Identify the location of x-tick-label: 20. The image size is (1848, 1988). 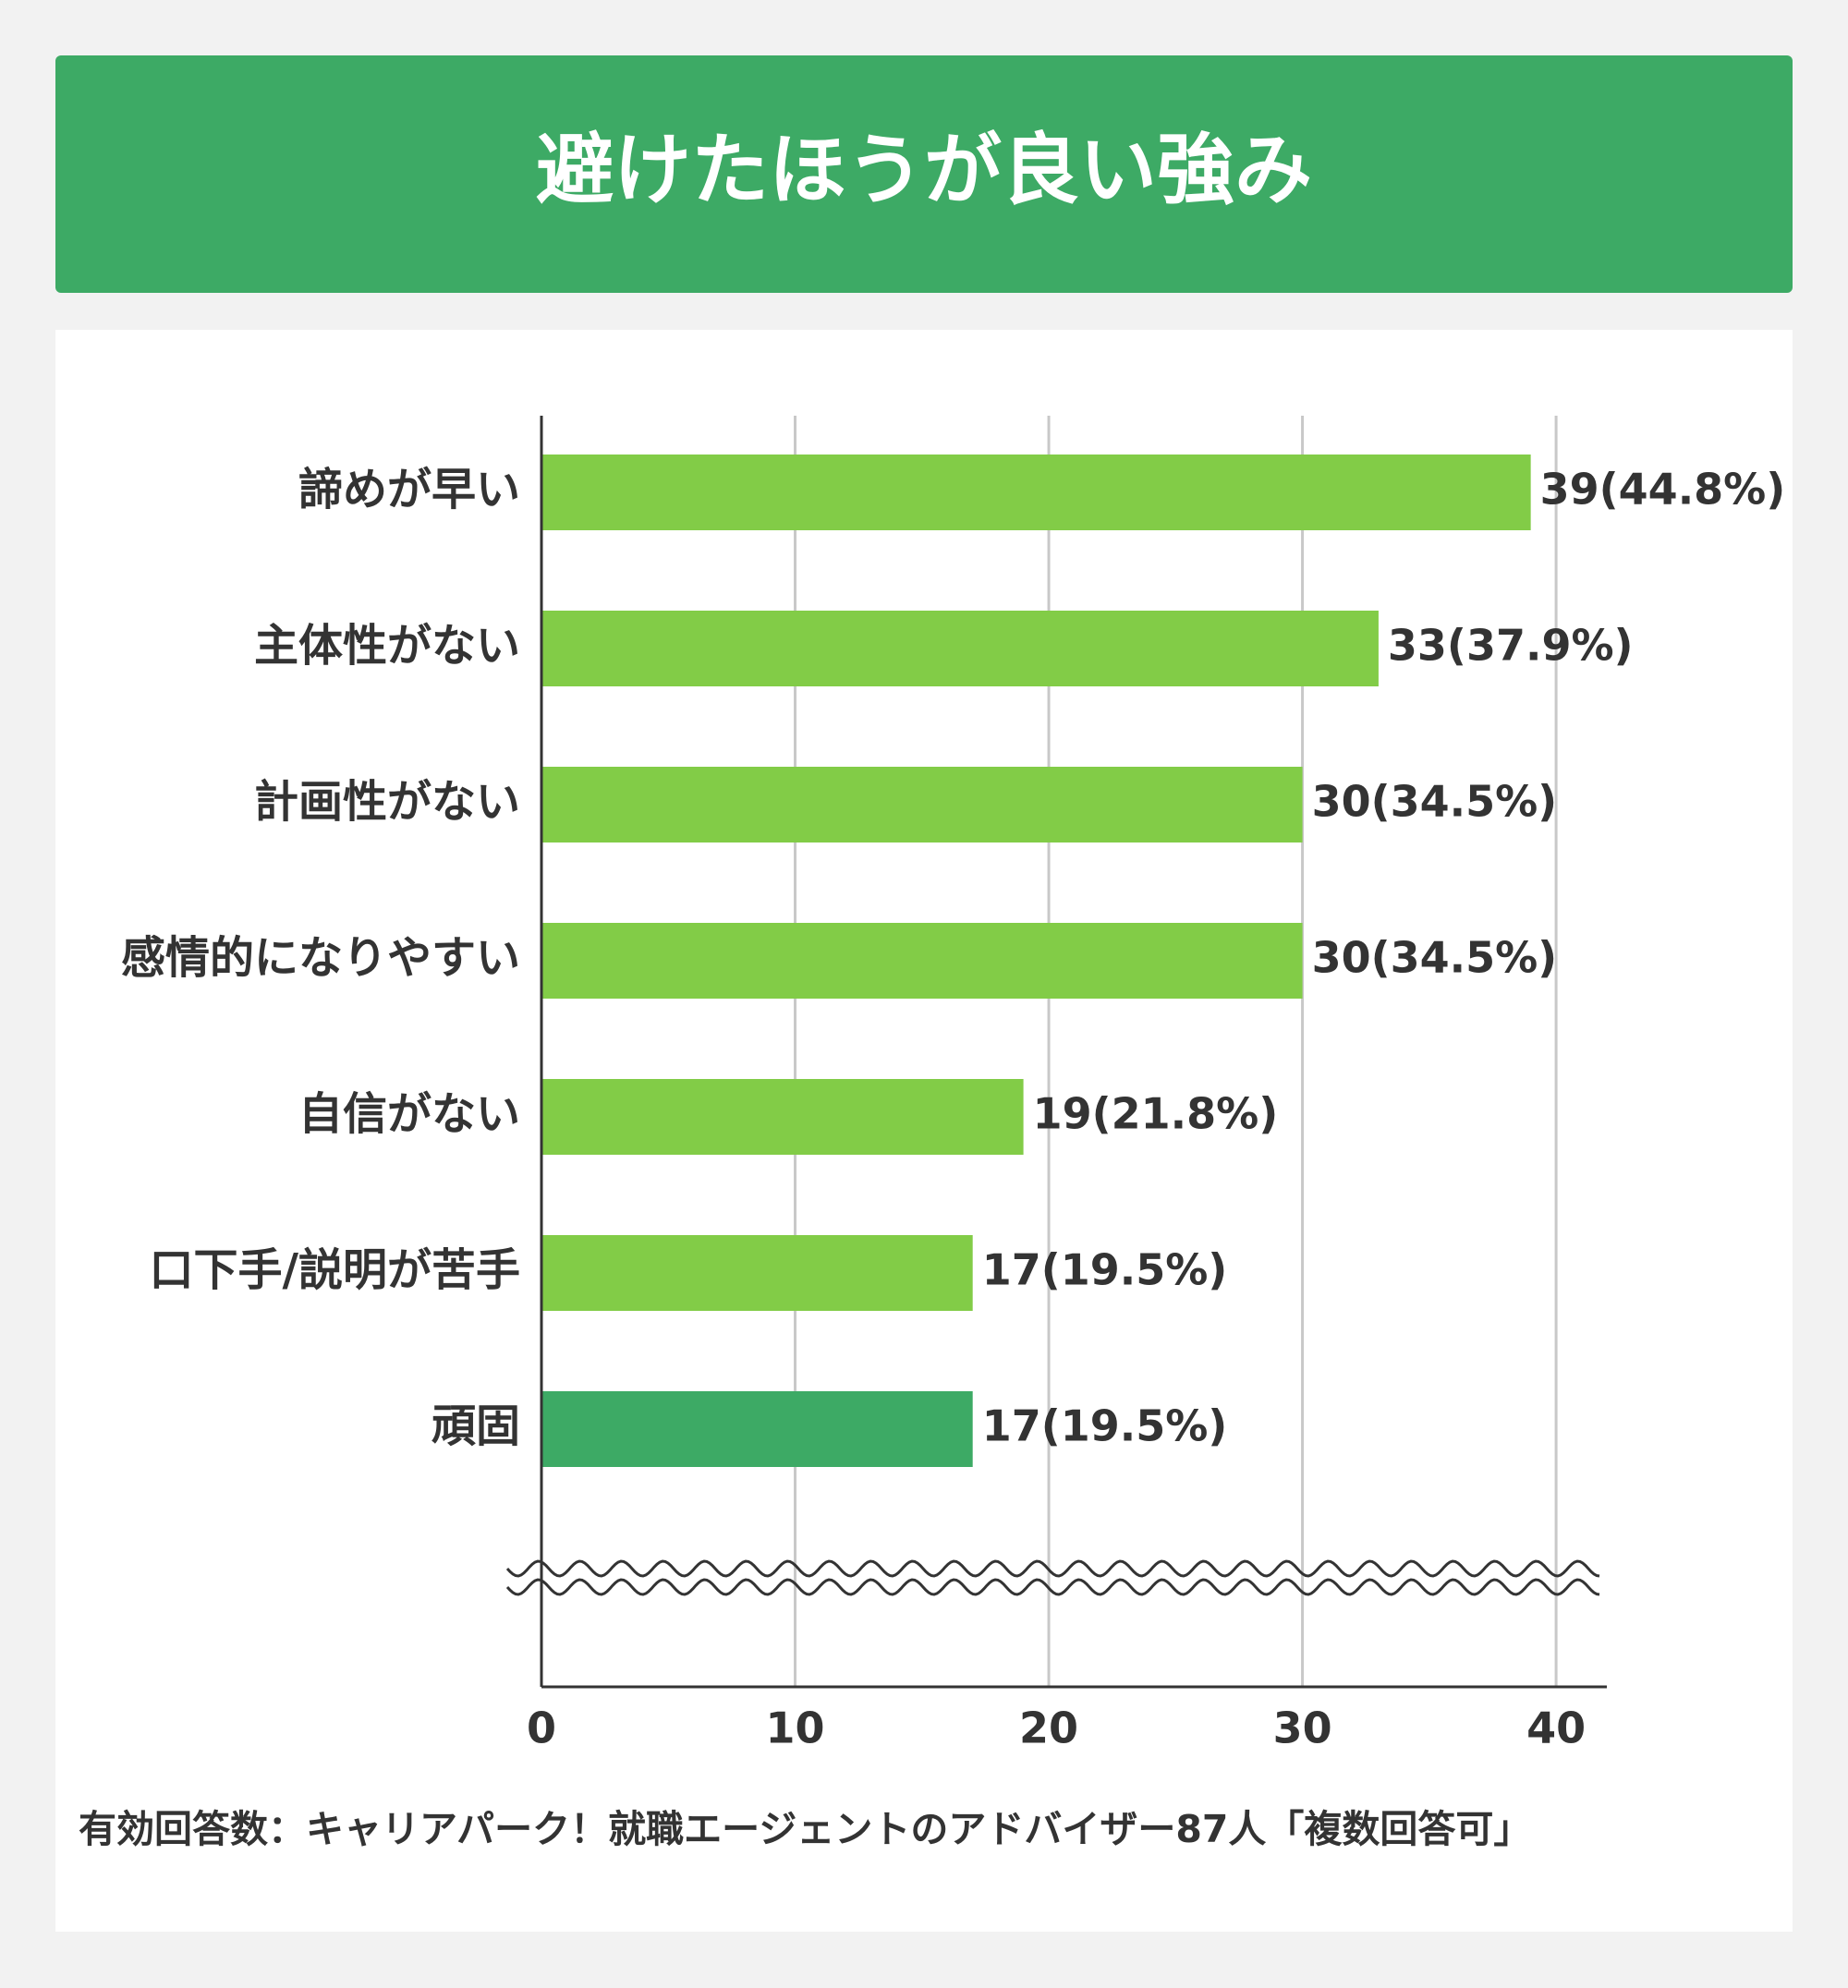
(1048, 1728).